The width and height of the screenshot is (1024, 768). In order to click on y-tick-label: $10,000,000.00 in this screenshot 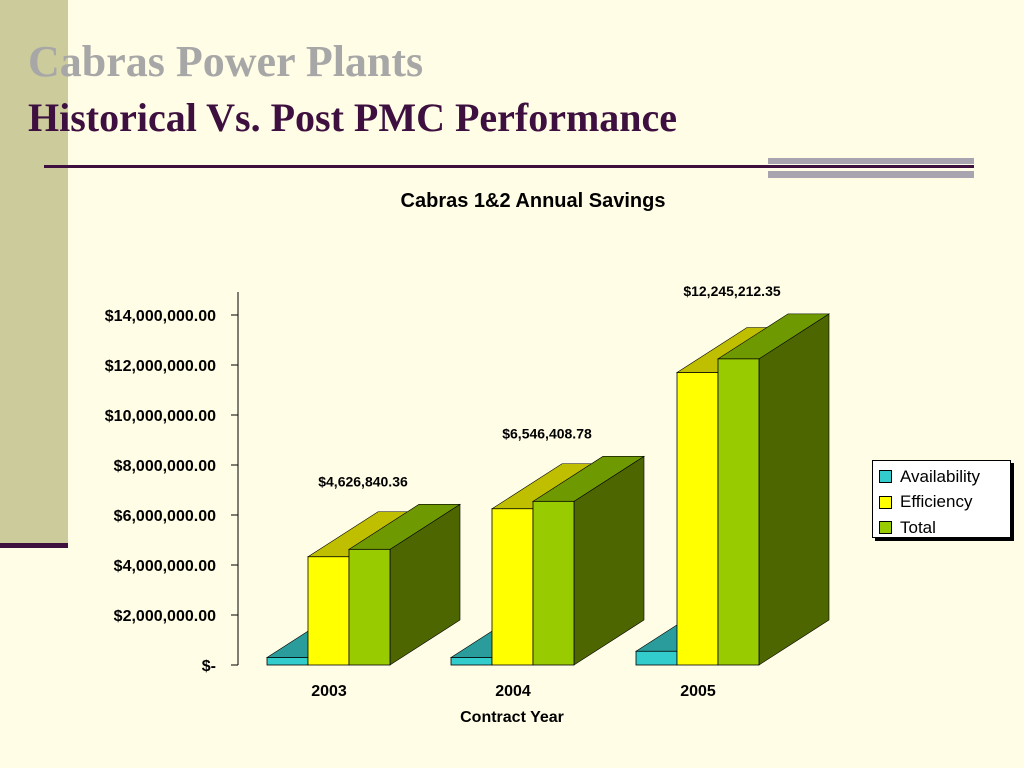, I will do `click(160, 416)`.